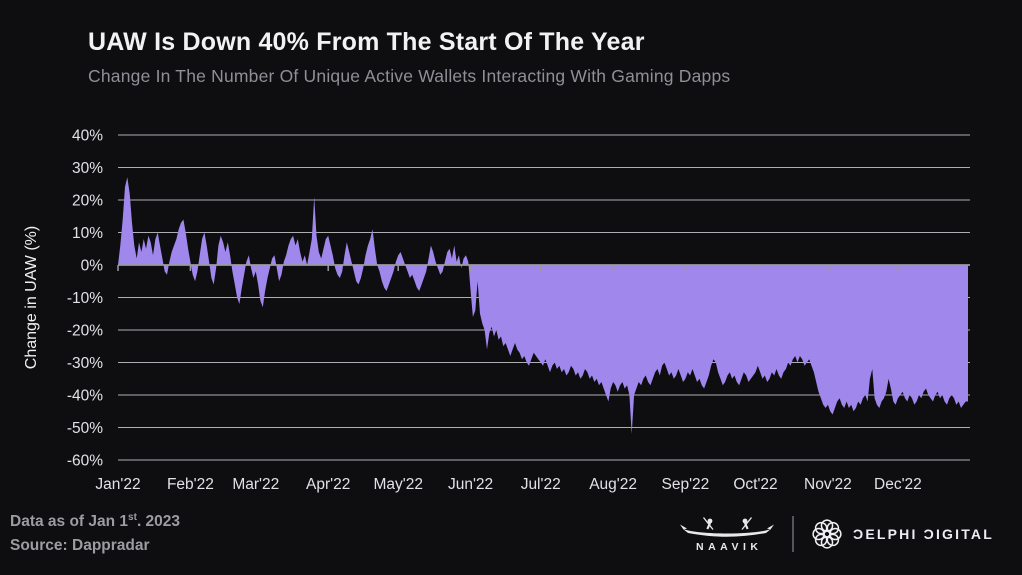  I want to click on x-tick-label-Jun'22: Jun'22, so click(470, 484).